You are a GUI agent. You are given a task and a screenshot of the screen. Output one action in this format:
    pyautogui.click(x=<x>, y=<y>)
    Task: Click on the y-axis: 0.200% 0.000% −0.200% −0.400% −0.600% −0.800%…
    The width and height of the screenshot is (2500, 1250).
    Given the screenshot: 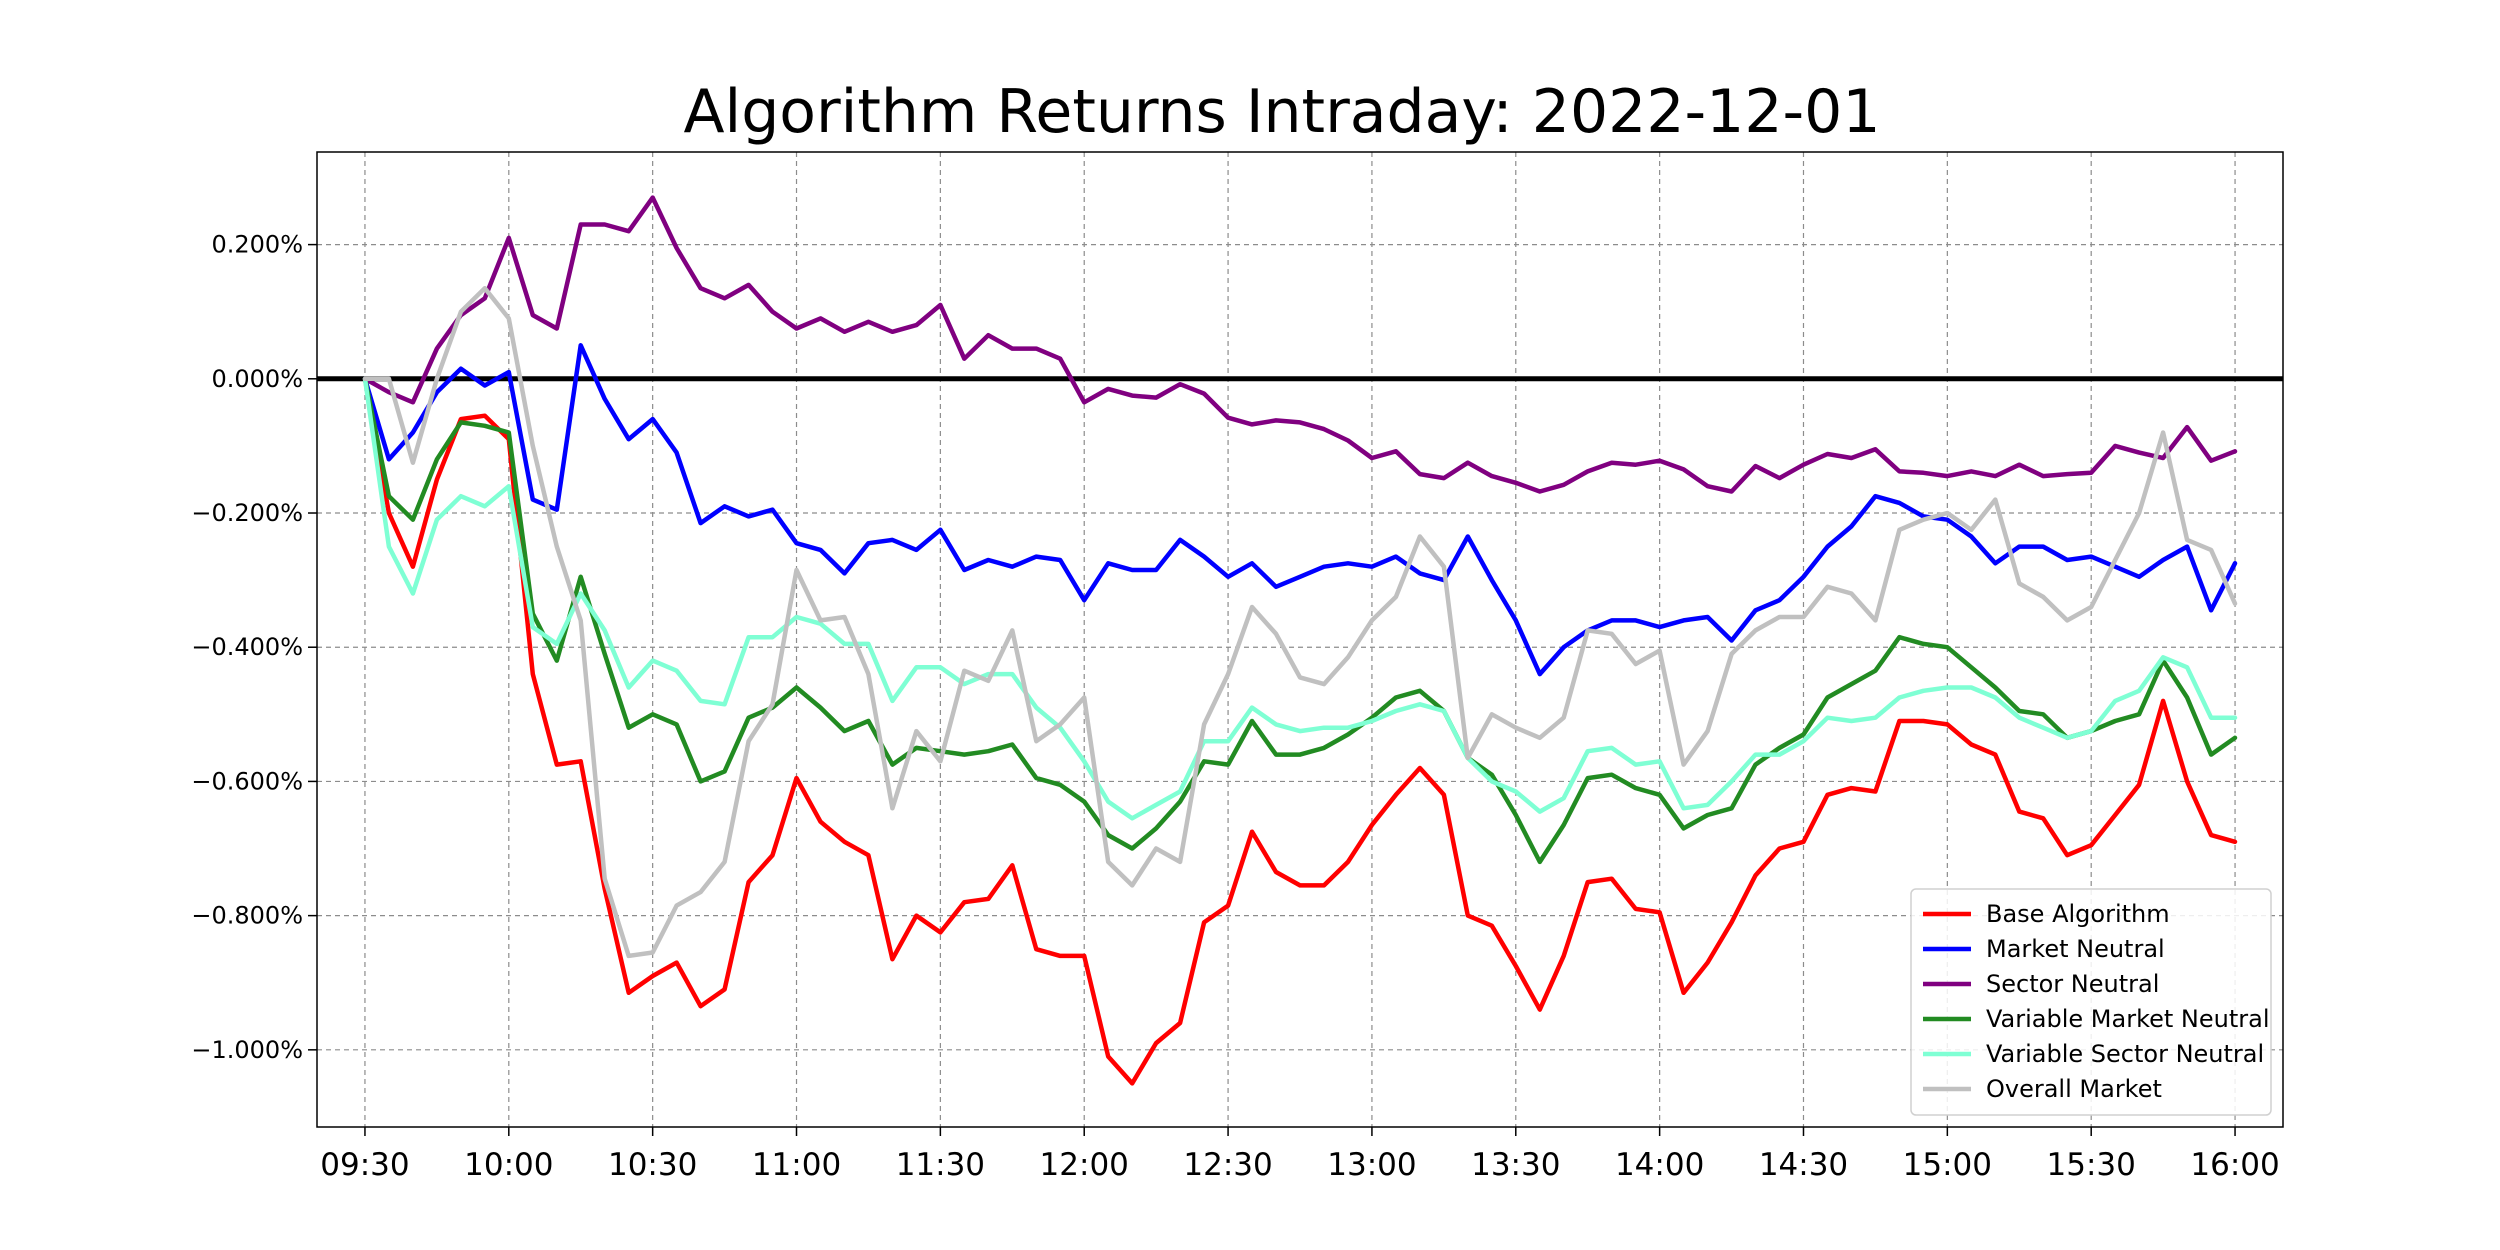 What is the action you would take?
    pyautogui.click(x=254, y=647)
    